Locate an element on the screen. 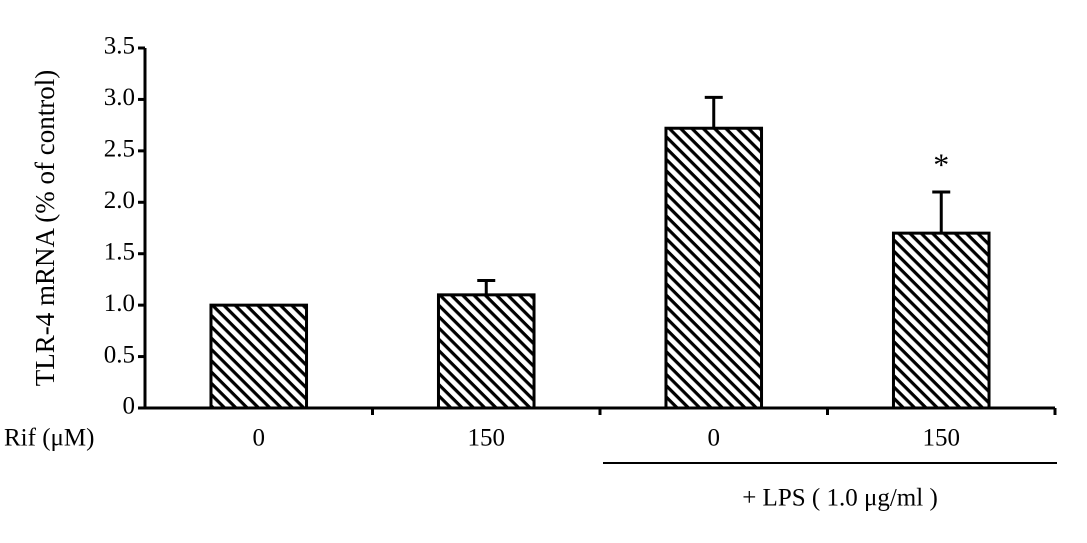  y-tick-label: 0.5 is located at coordinates (119, 354).